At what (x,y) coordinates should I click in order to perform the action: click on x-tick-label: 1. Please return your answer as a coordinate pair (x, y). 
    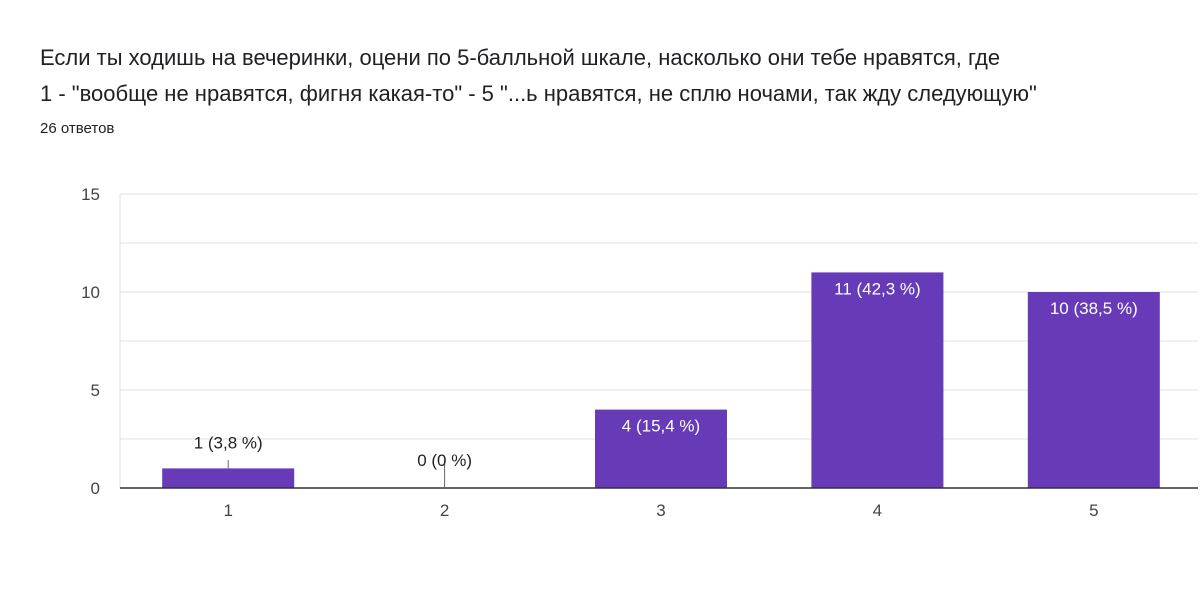
    Looking at the image, I should click on (227, 510).